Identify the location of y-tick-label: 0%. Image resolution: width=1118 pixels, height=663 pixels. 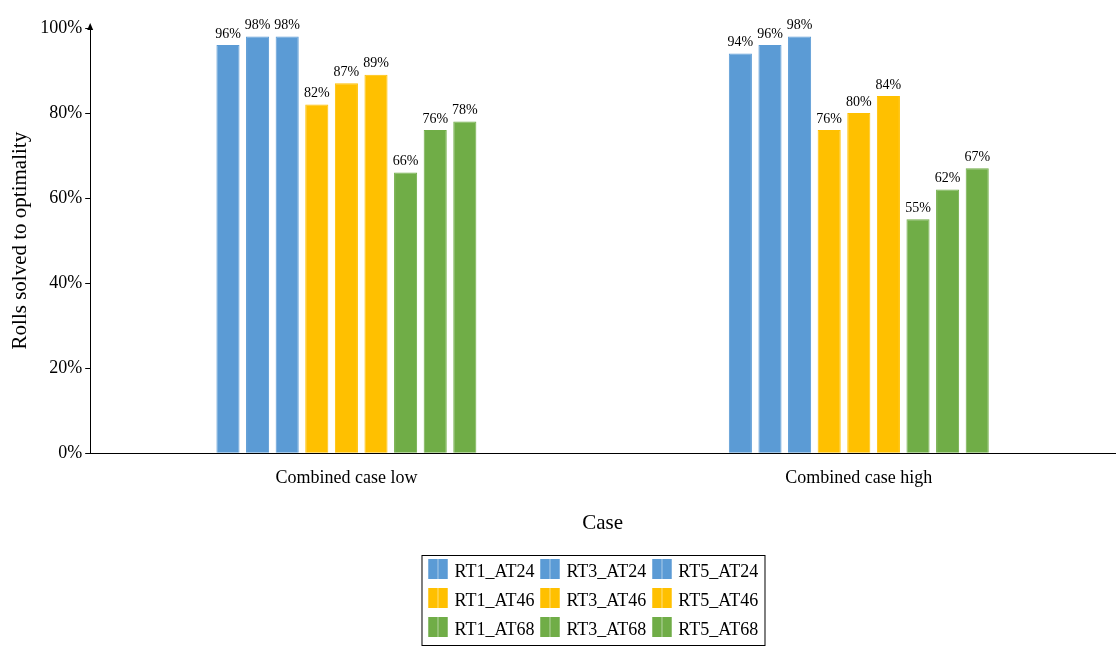
(70, 451).